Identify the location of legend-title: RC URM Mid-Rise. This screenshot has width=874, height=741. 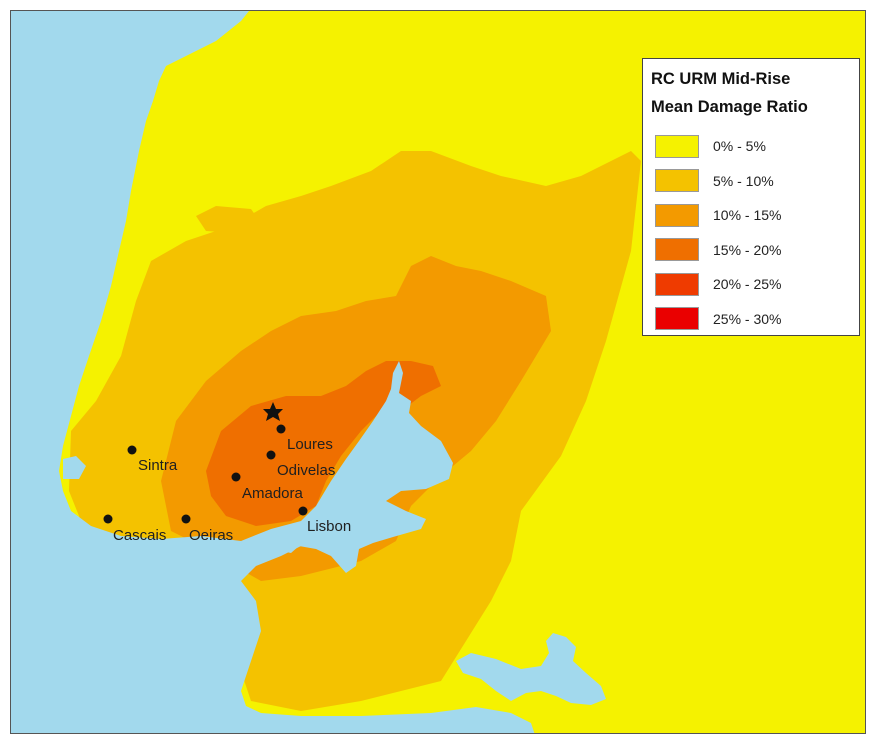
(721, 79).